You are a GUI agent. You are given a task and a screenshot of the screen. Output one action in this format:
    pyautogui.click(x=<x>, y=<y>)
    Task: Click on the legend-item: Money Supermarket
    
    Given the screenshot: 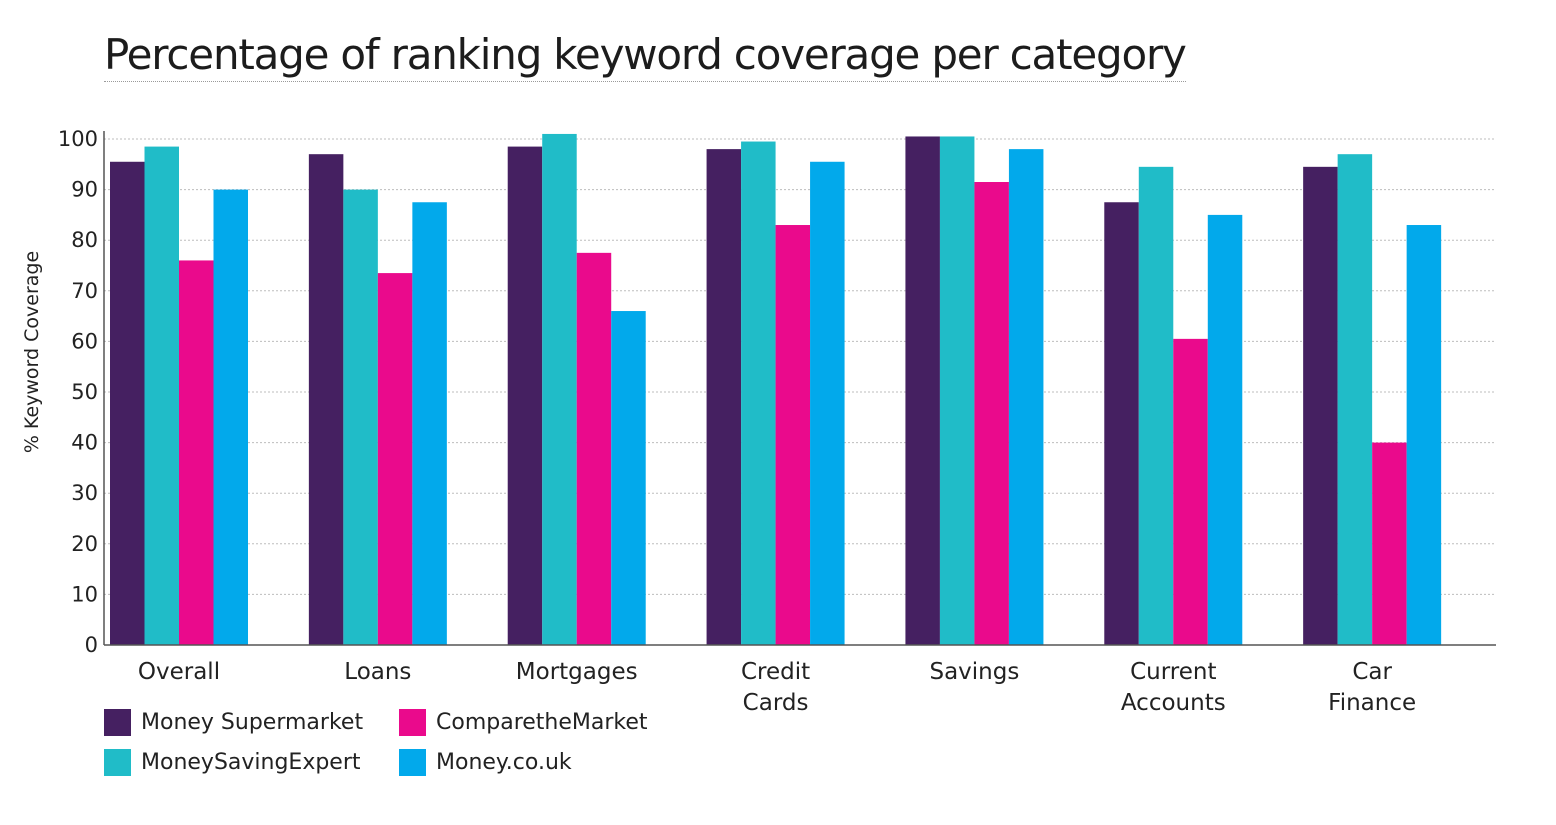 What is the action you would take?
    pyautogui.click(x=233, y=722)
    